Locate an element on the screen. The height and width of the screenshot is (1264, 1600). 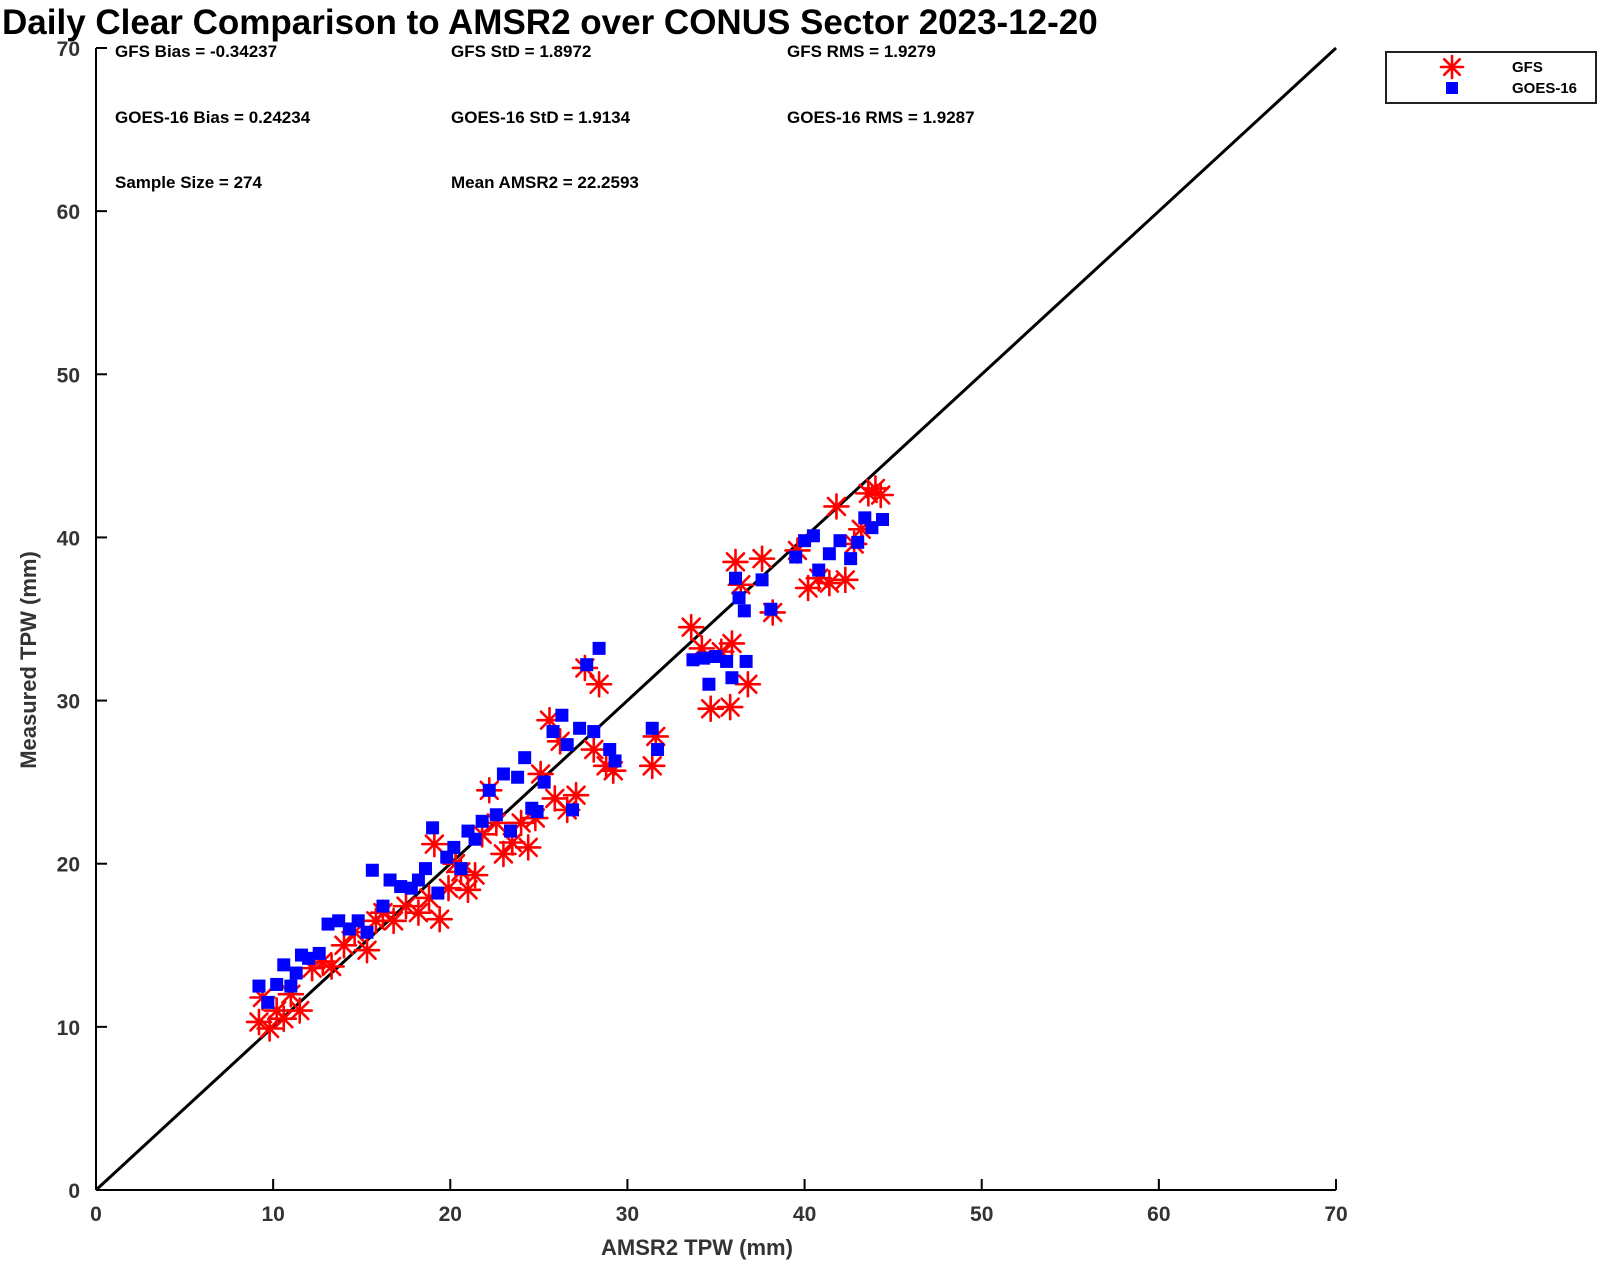
y-tick-label: 30 is located at coordinates (68, 702).